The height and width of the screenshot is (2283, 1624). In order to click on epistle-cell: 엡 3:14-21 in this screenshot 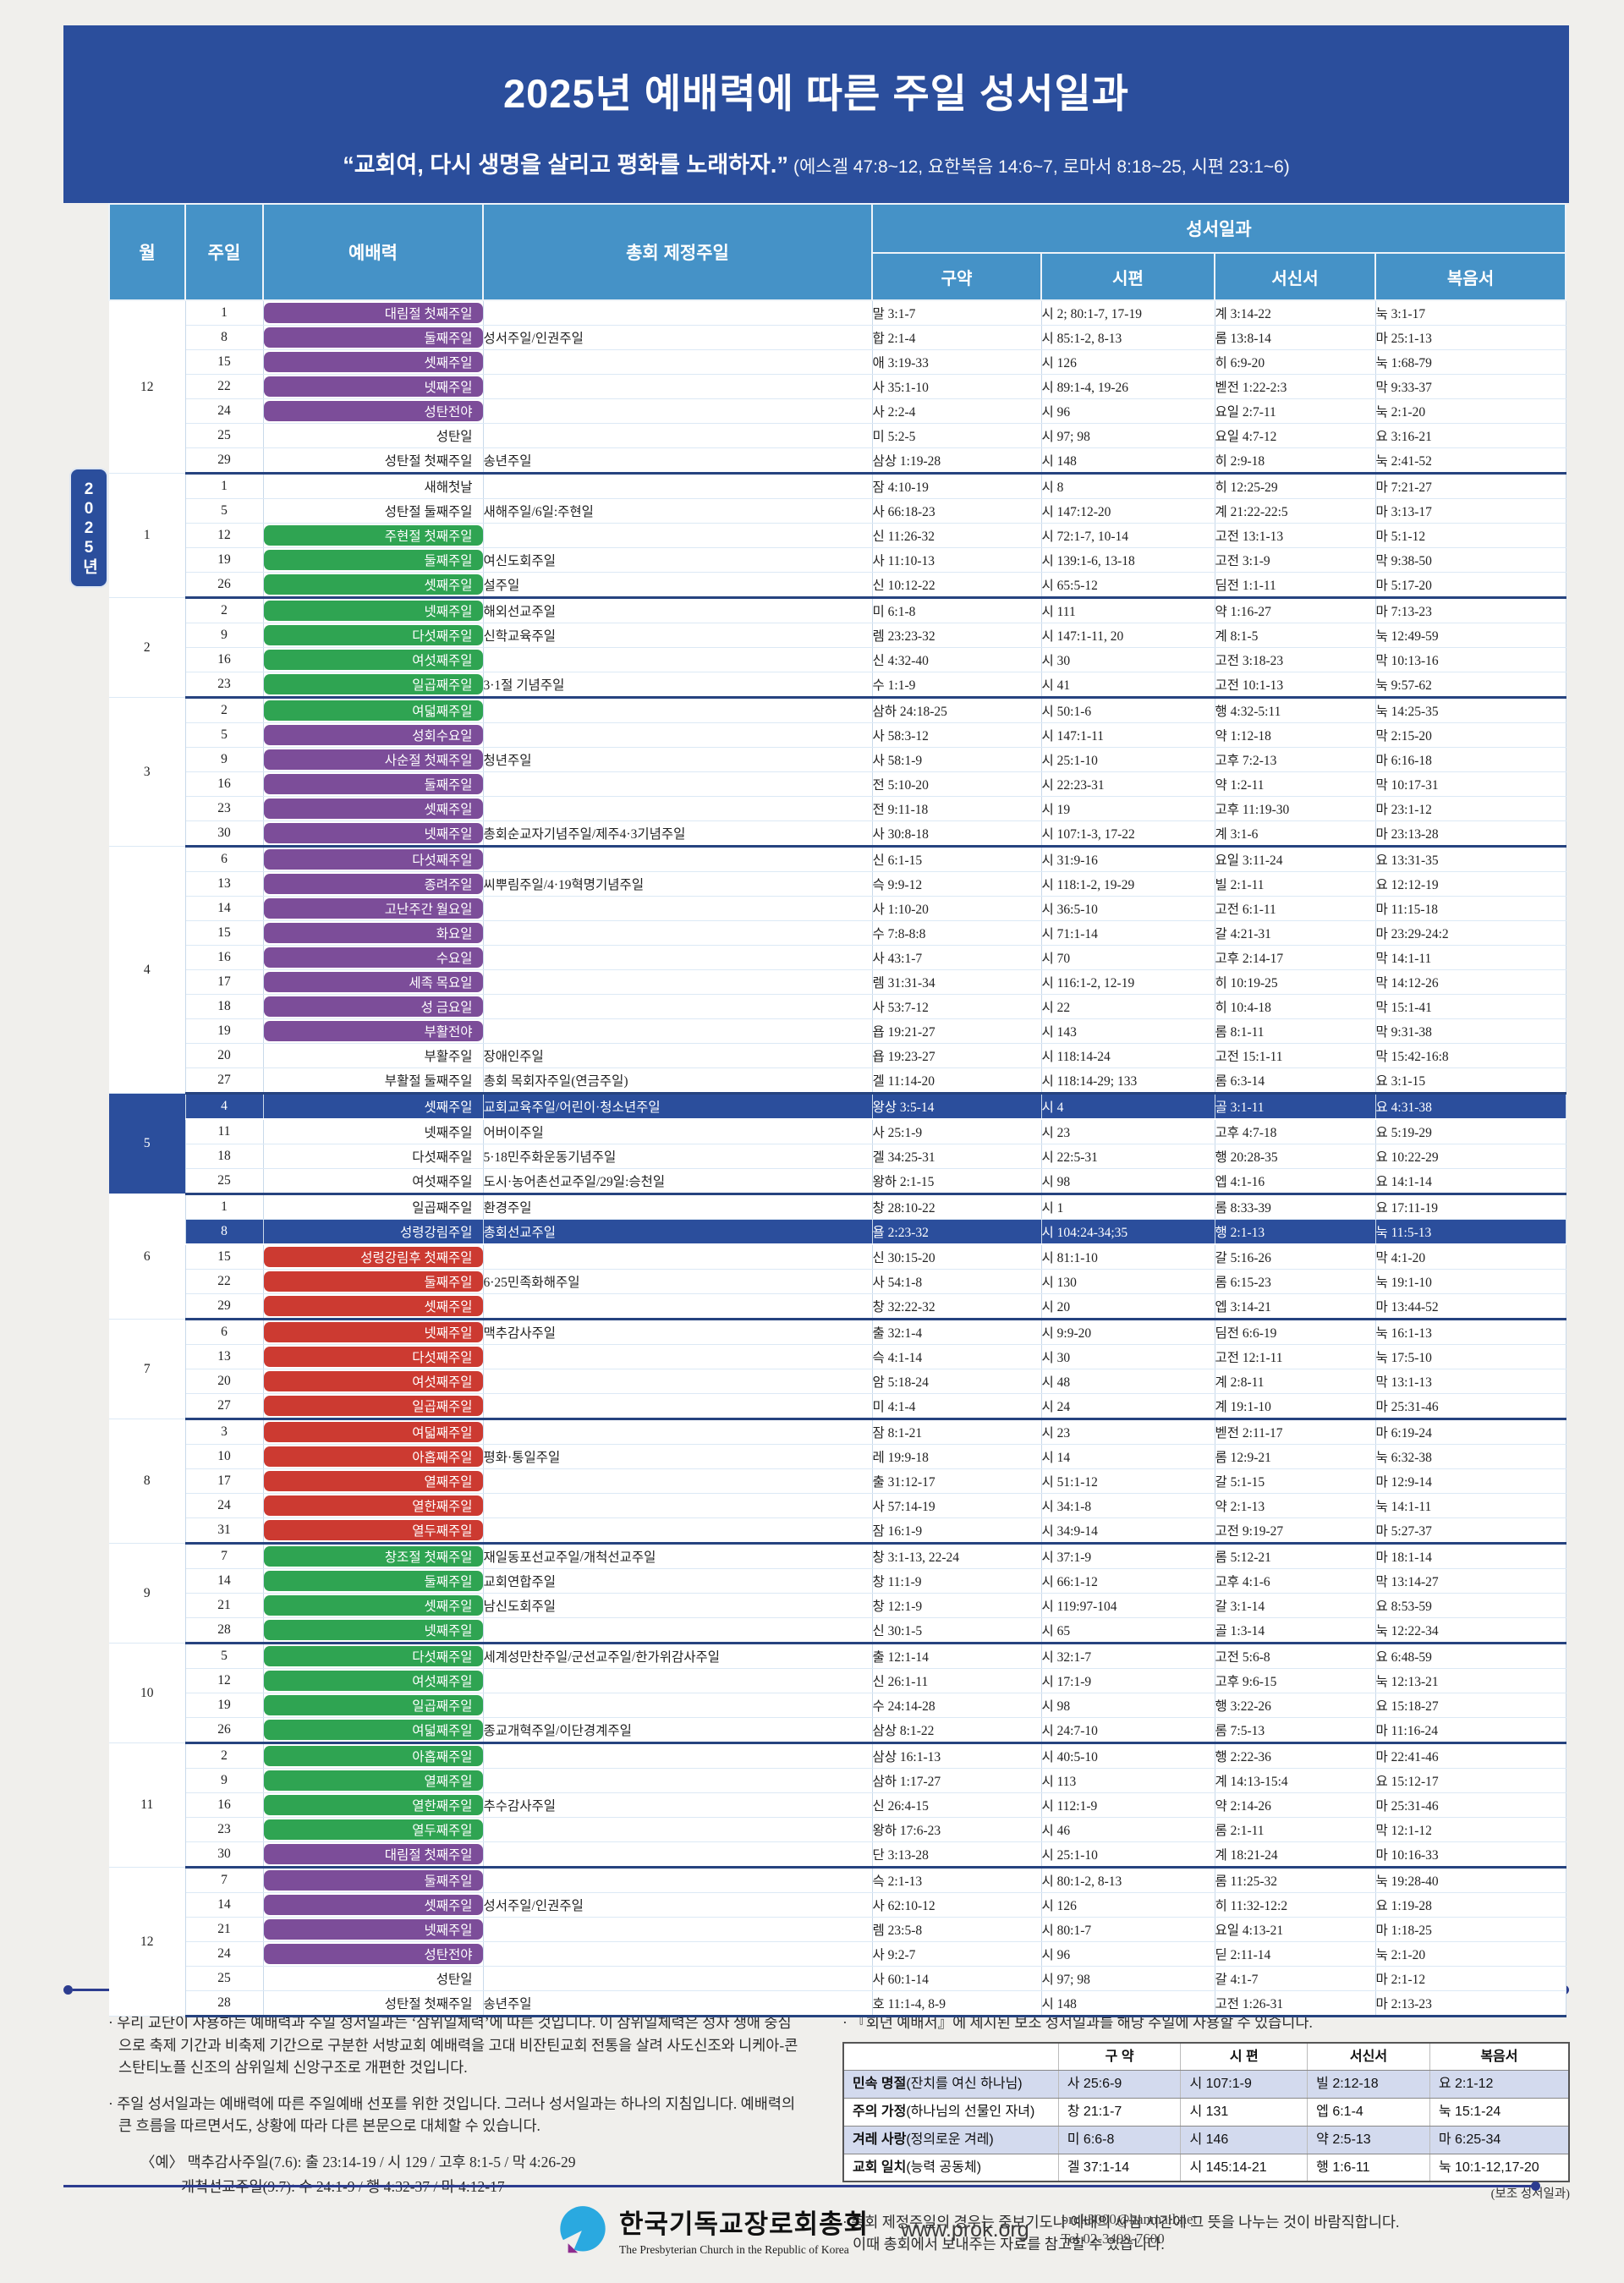, I will do `click(1295, 1306)`.